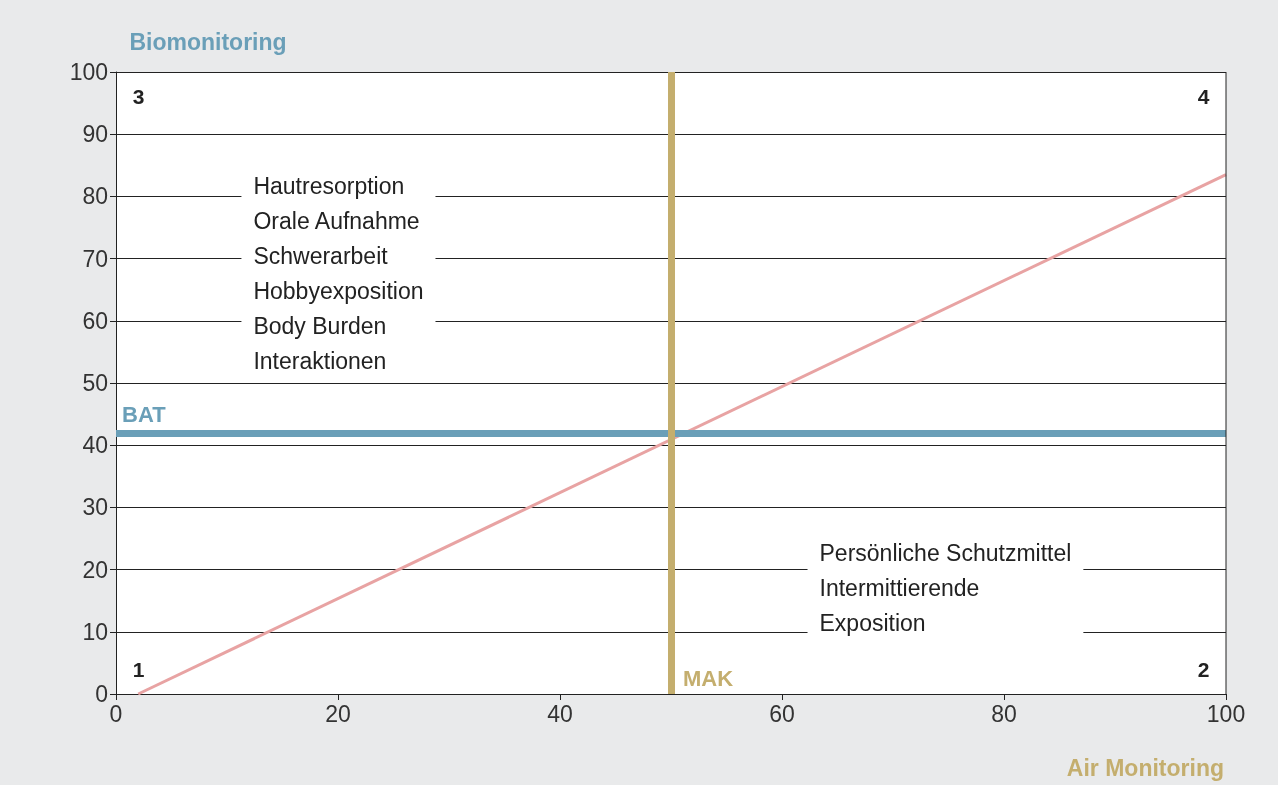 This screenshot has height=785, width=1278. Describe the element at coordinates (945, 587) in the screenshot. I see `annotation: Persönliche Schutzmittel Intermittierende Exposition` at that location.